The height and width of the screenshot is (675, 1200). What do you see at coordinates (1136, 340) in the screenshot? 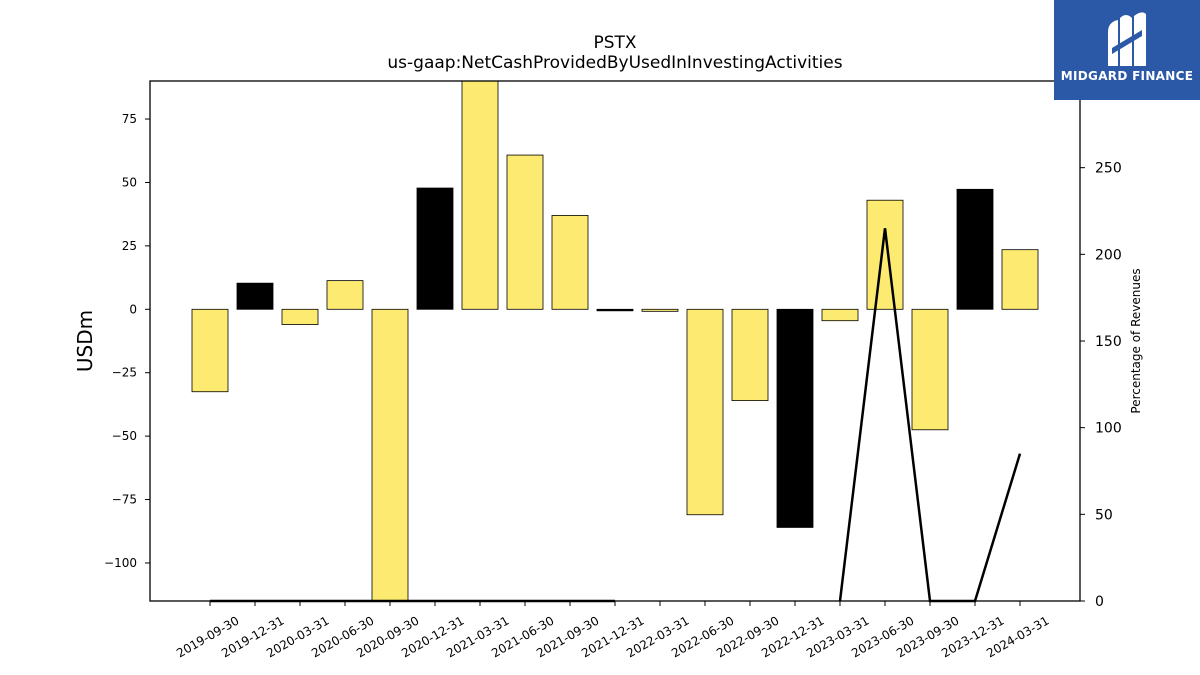
I see `y2-axis-label: Percentage of Revenues` at bounding box center [1136, 340].